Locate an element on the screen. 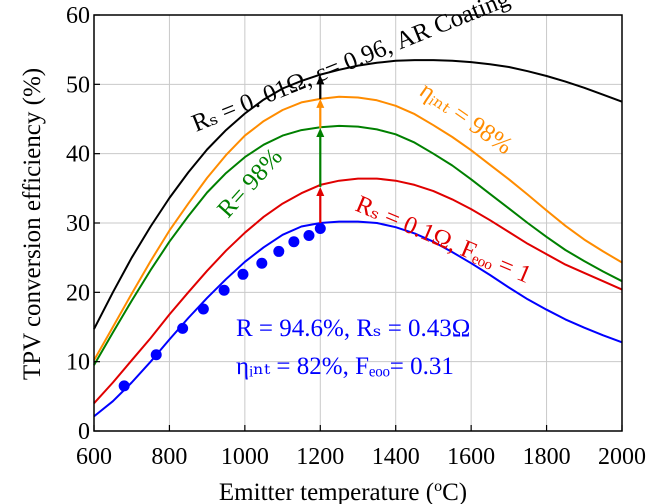 The image size is (661, 504). x-tick-label: 1400 is located at coordinates (396, 457).